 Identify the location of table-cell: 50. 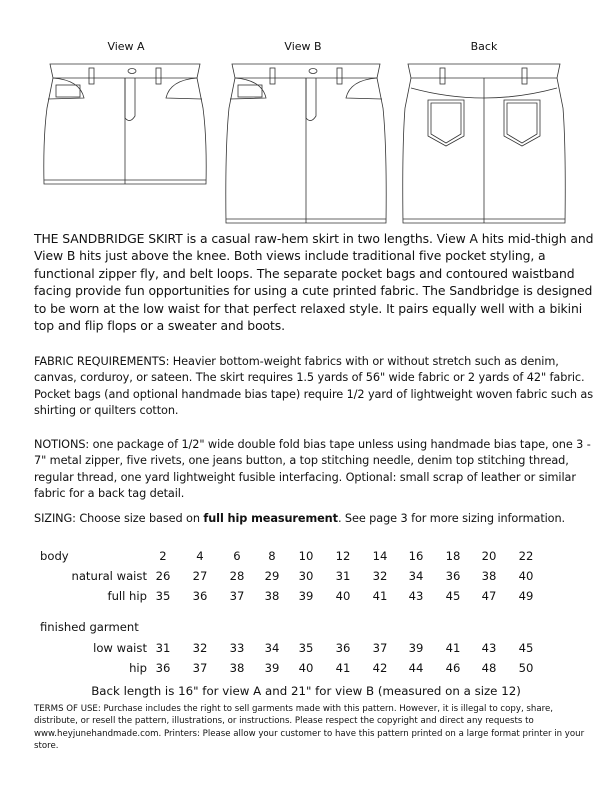
(526, 668).